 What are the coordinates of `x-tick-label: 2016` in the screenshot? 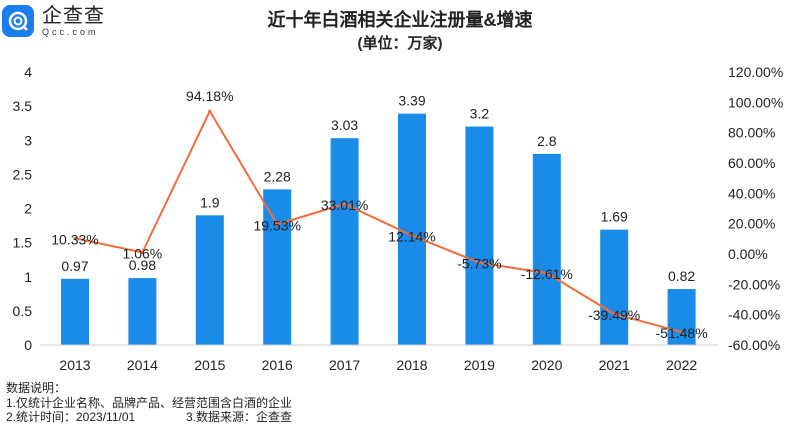 It's located at (277, 365).